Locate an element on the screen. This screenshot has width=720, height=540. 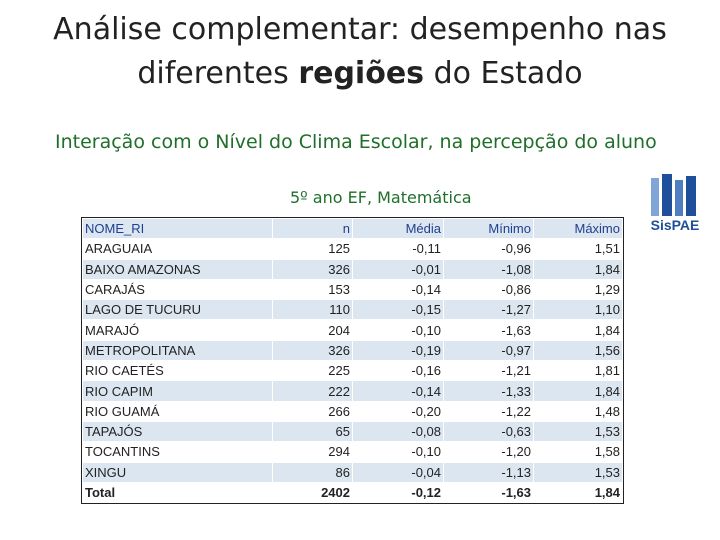
table-cell: -0,11 is located at coordinates (398, 249).